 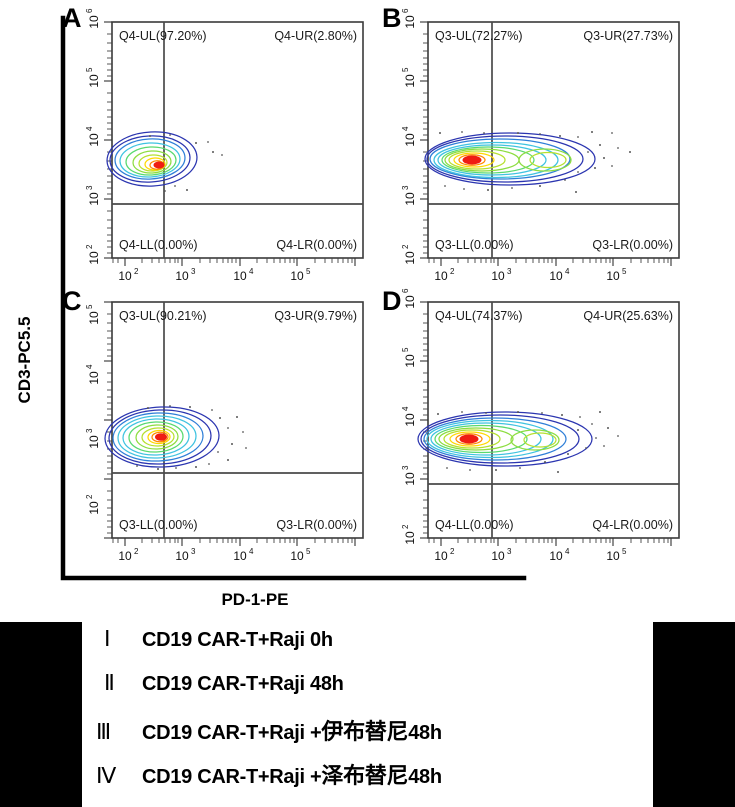 What do you see at coordinates (72, 301) in the screenshot?
I see `panel-c-letter: C` at bounding box center [72, 301].